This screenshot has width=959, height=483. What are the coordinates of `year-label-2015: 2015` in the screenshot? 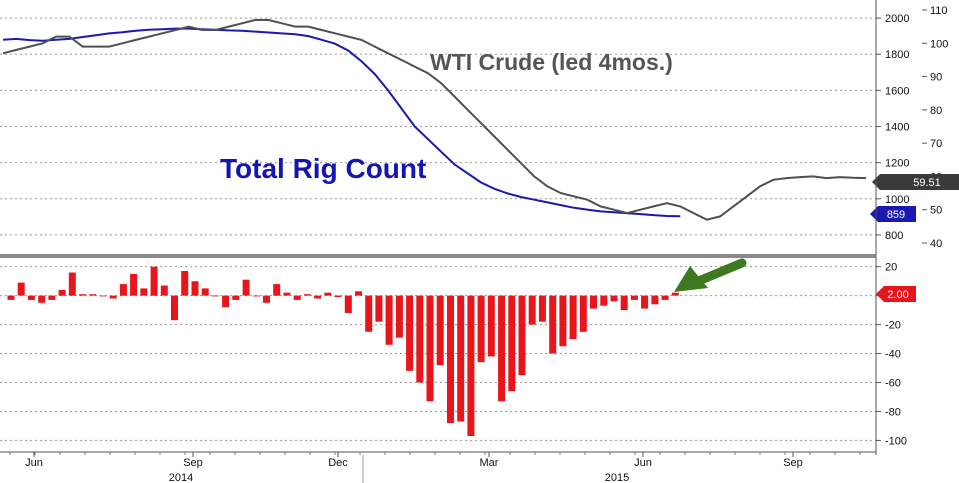 It's located at (617, 477).